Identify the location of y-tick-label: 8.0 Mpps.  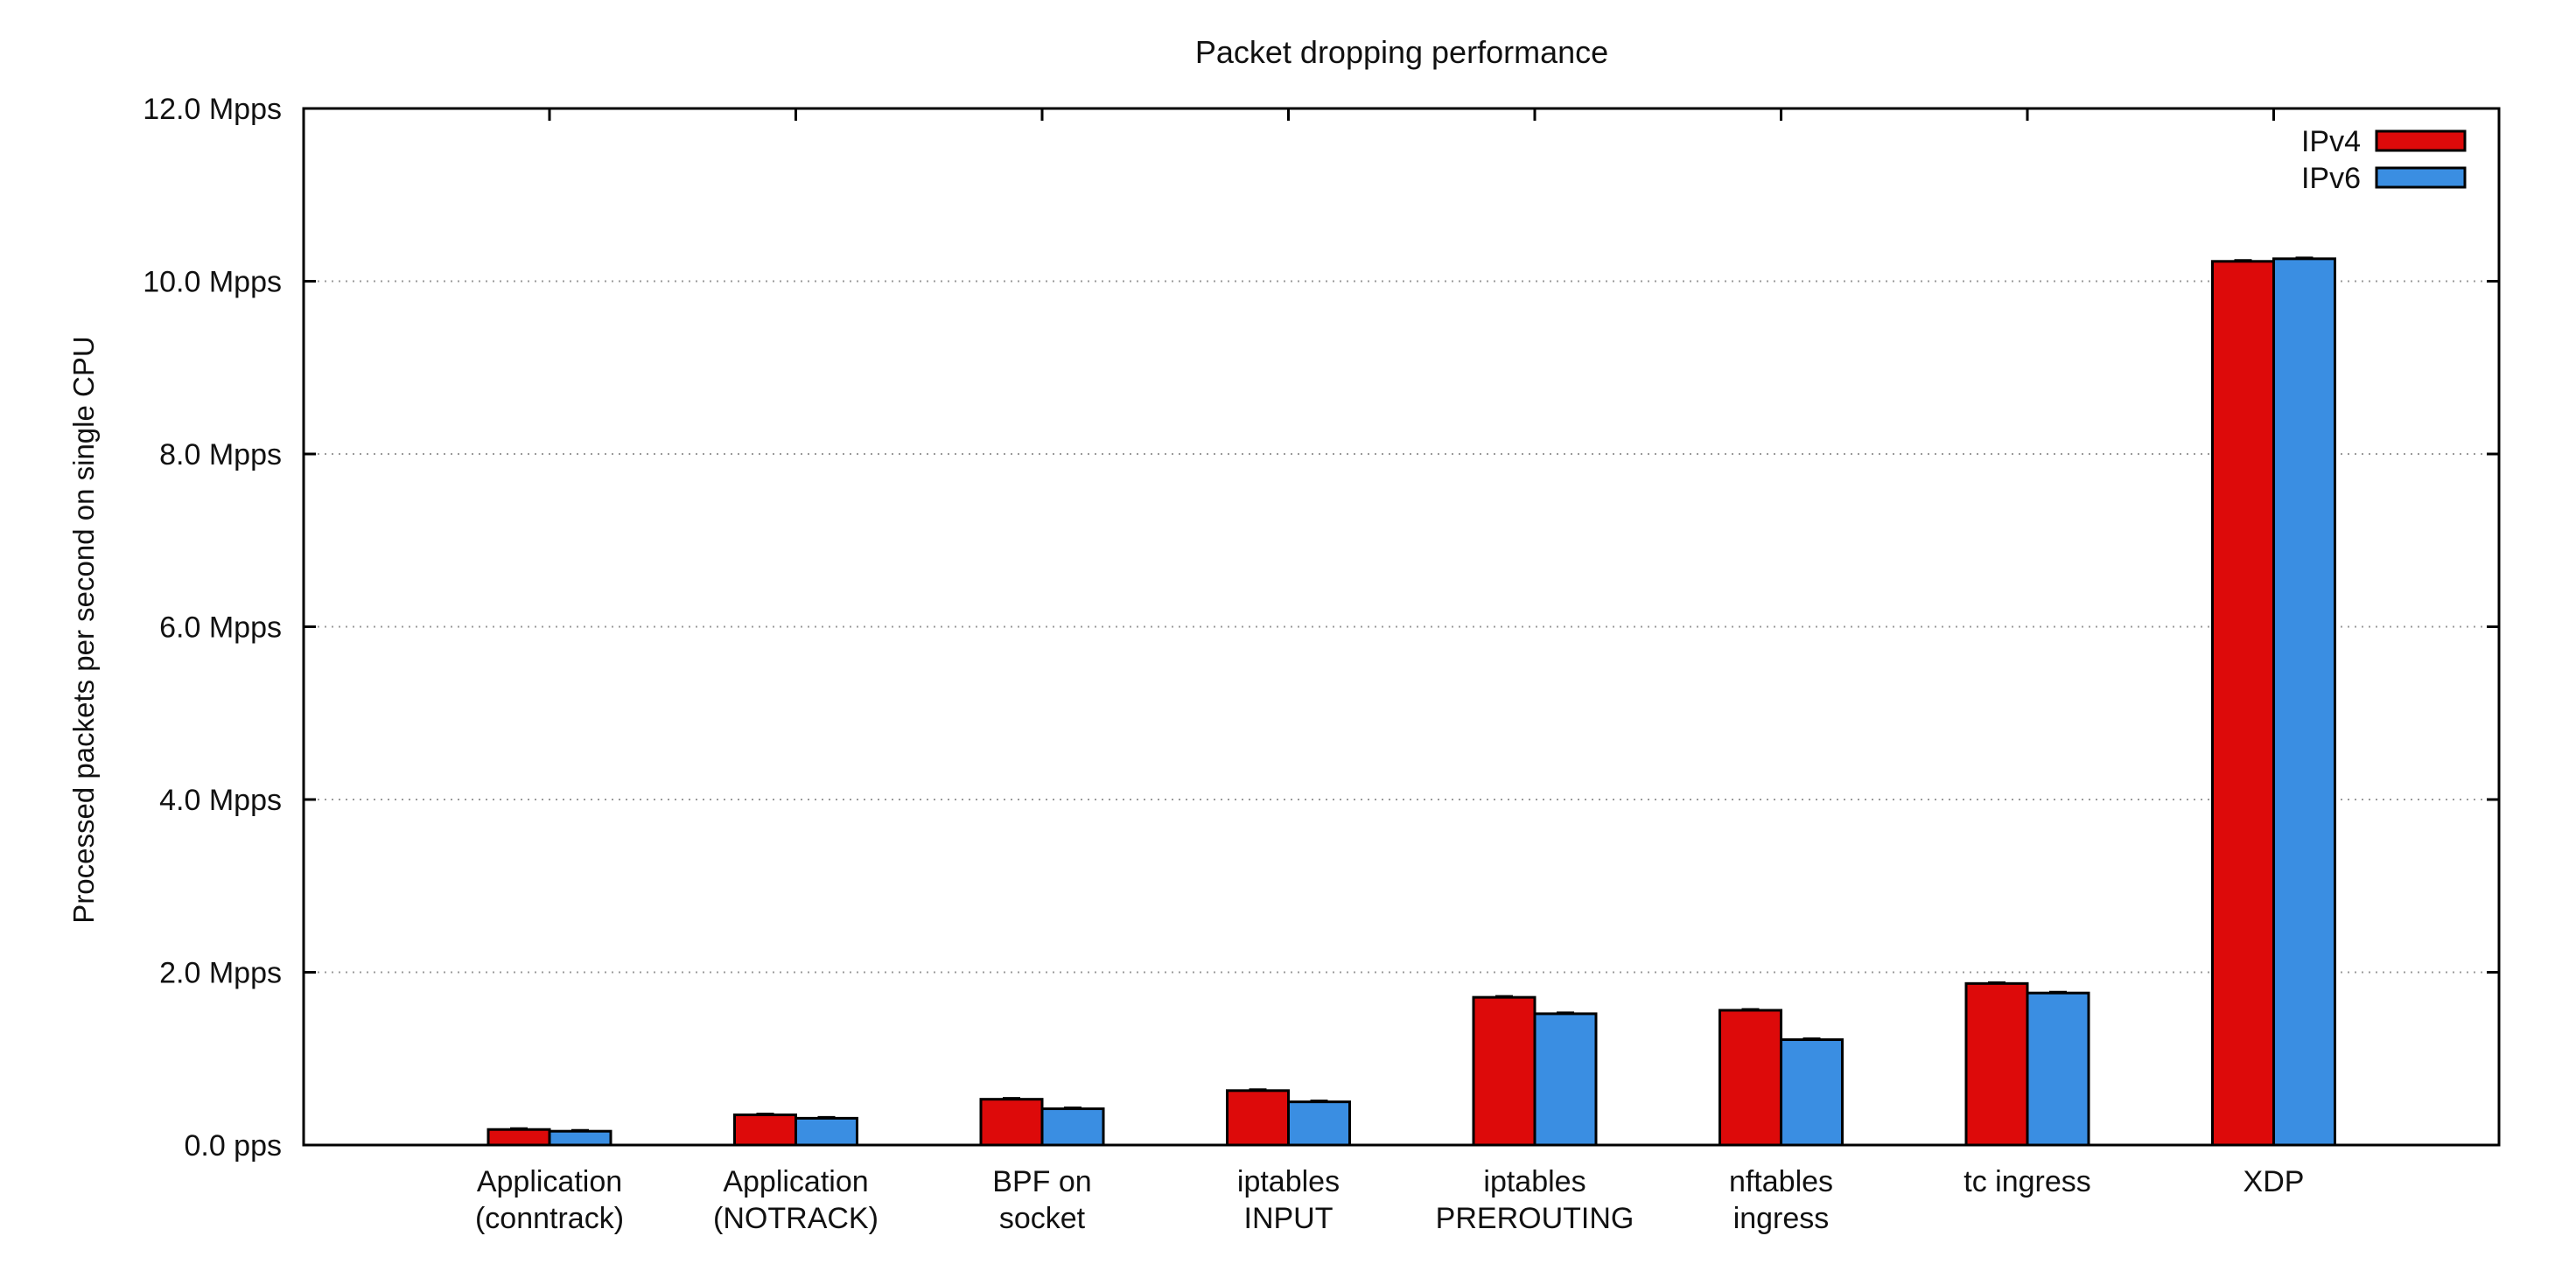
(220, 454).